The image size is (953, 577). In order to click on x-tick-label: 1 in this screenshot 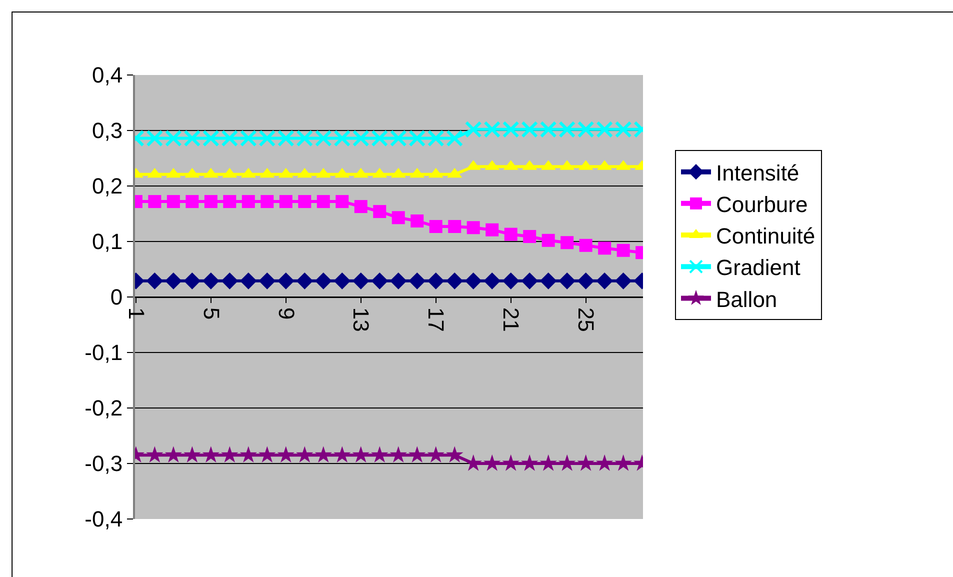, I will do `click(136, 313)`.